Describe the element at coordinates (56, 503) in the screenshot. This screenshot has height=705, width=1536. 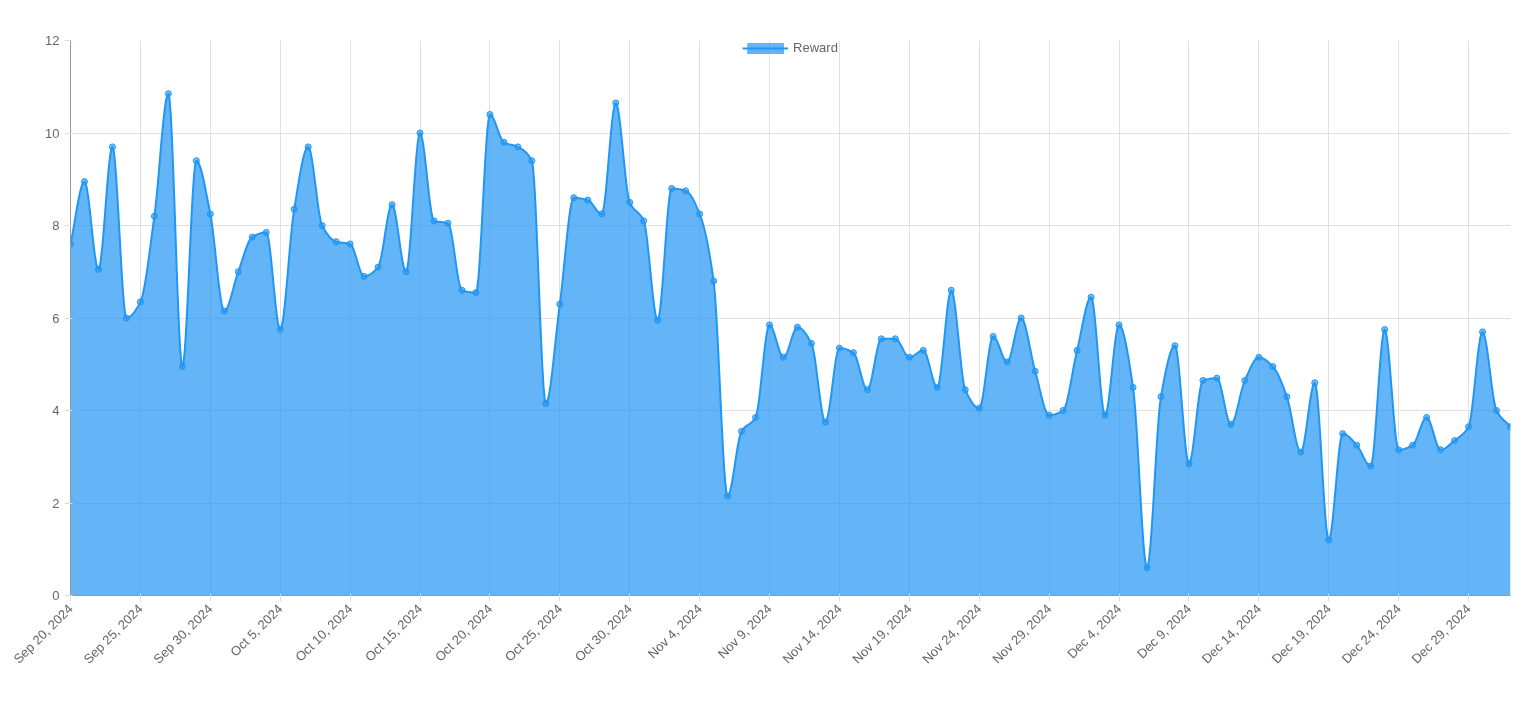
I see `y-tick-label: 2` at that location.